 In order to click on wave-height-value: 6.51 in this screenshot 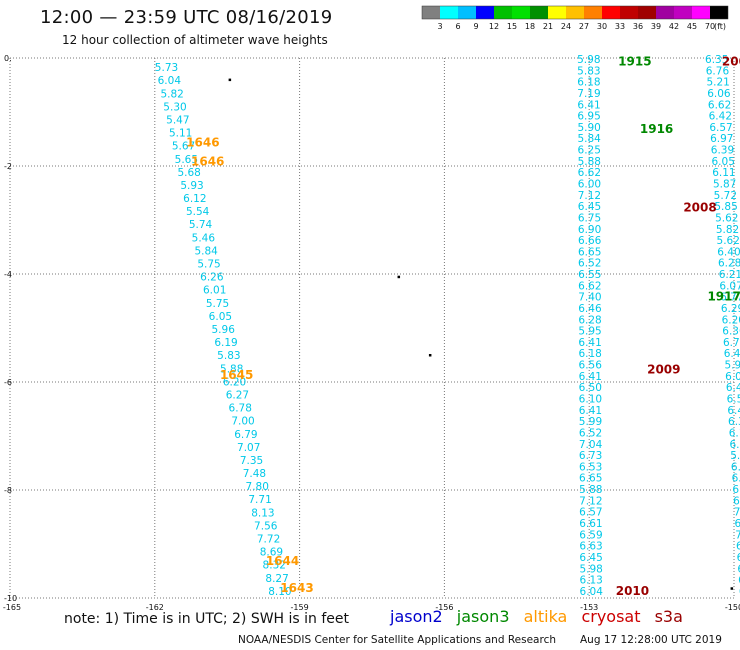, I will do `click(738, 569)`.